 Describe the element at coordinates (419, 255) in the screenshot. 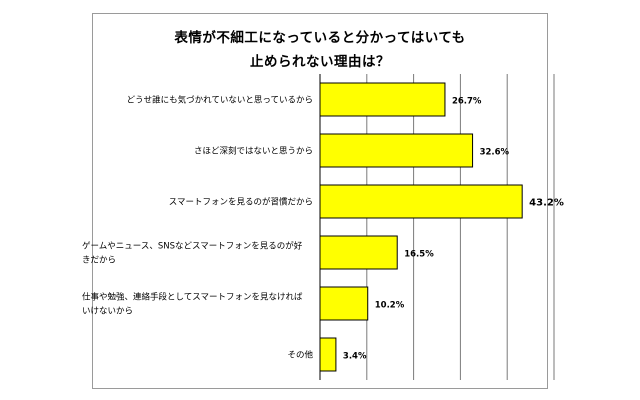

I see `data-label: 16.5%` at that location.